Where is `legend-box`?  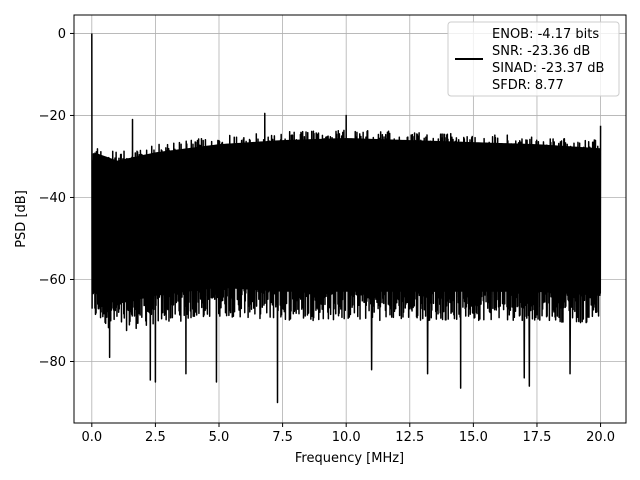 legend-box is located at coordinates (533, 59).